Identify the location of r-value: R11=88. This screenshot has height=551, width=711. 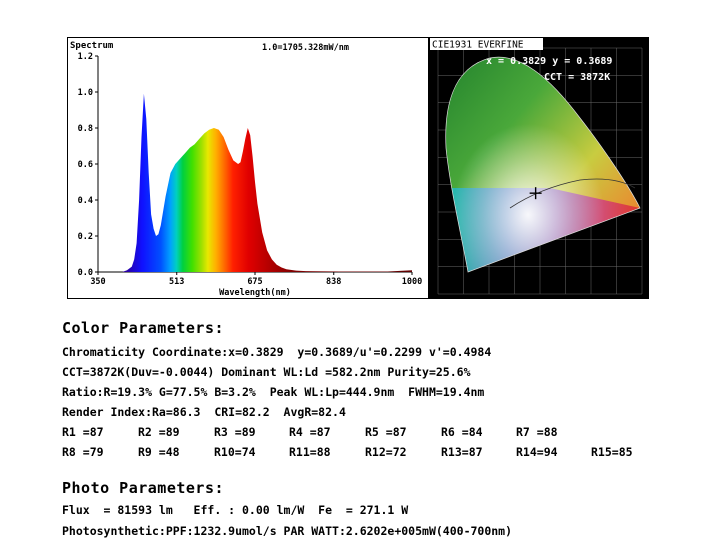
(310, 452).